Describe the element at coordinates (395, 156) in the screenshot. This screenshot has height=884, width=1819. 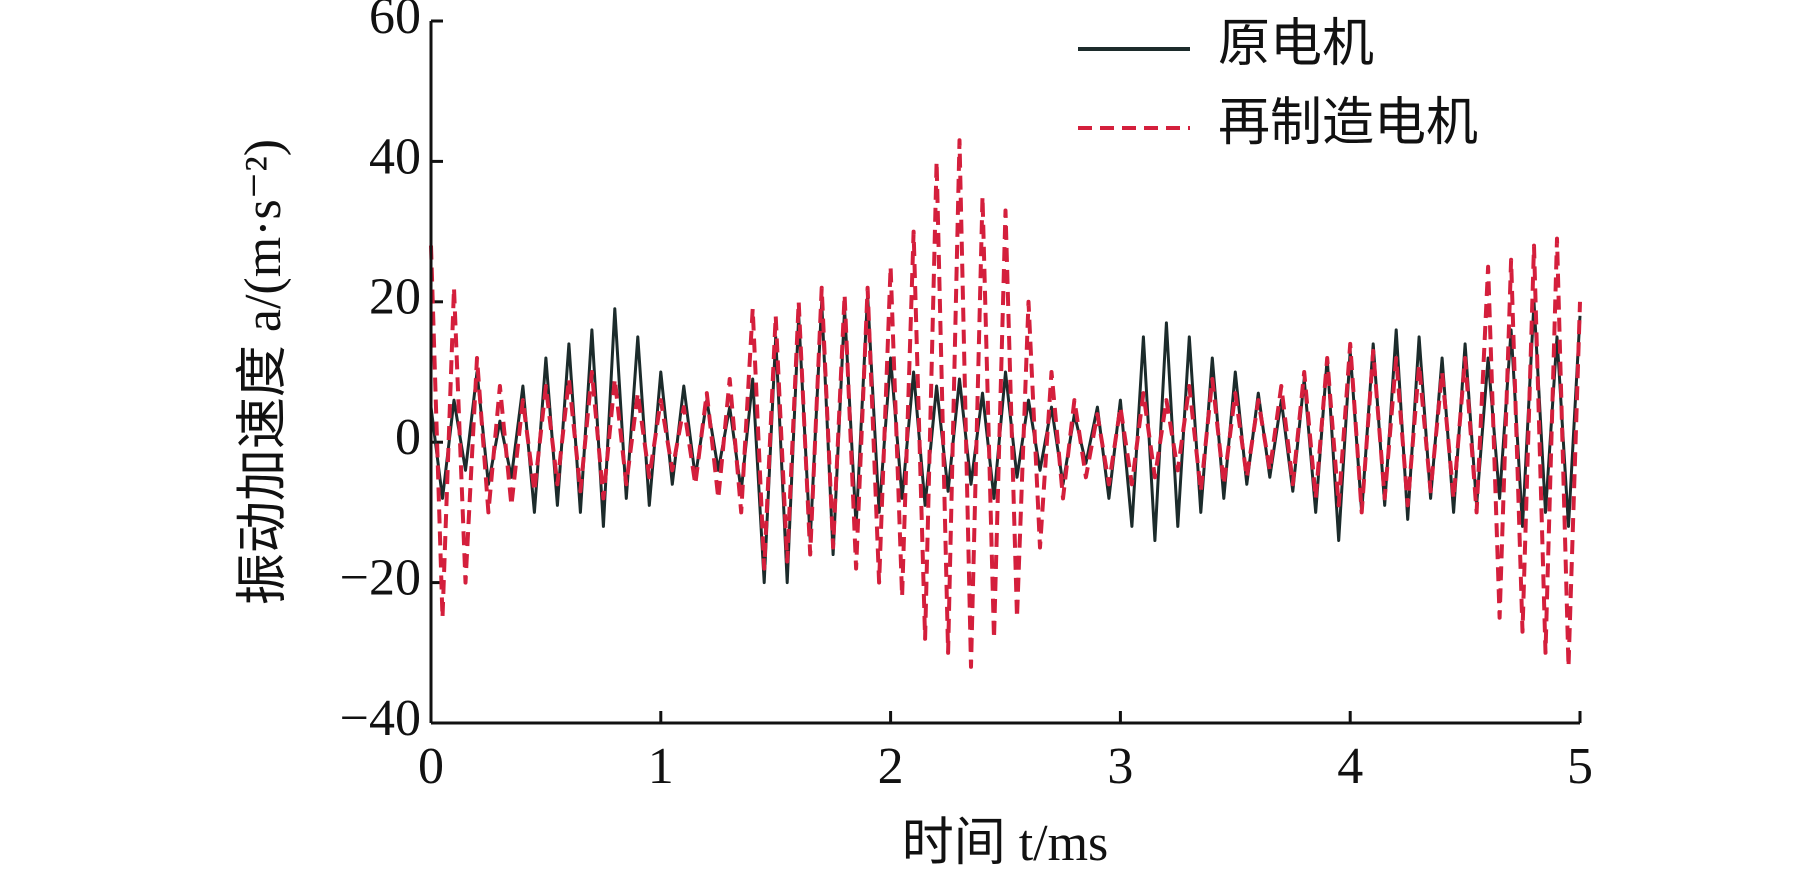
I see `y-tick-label: 40` at that location.